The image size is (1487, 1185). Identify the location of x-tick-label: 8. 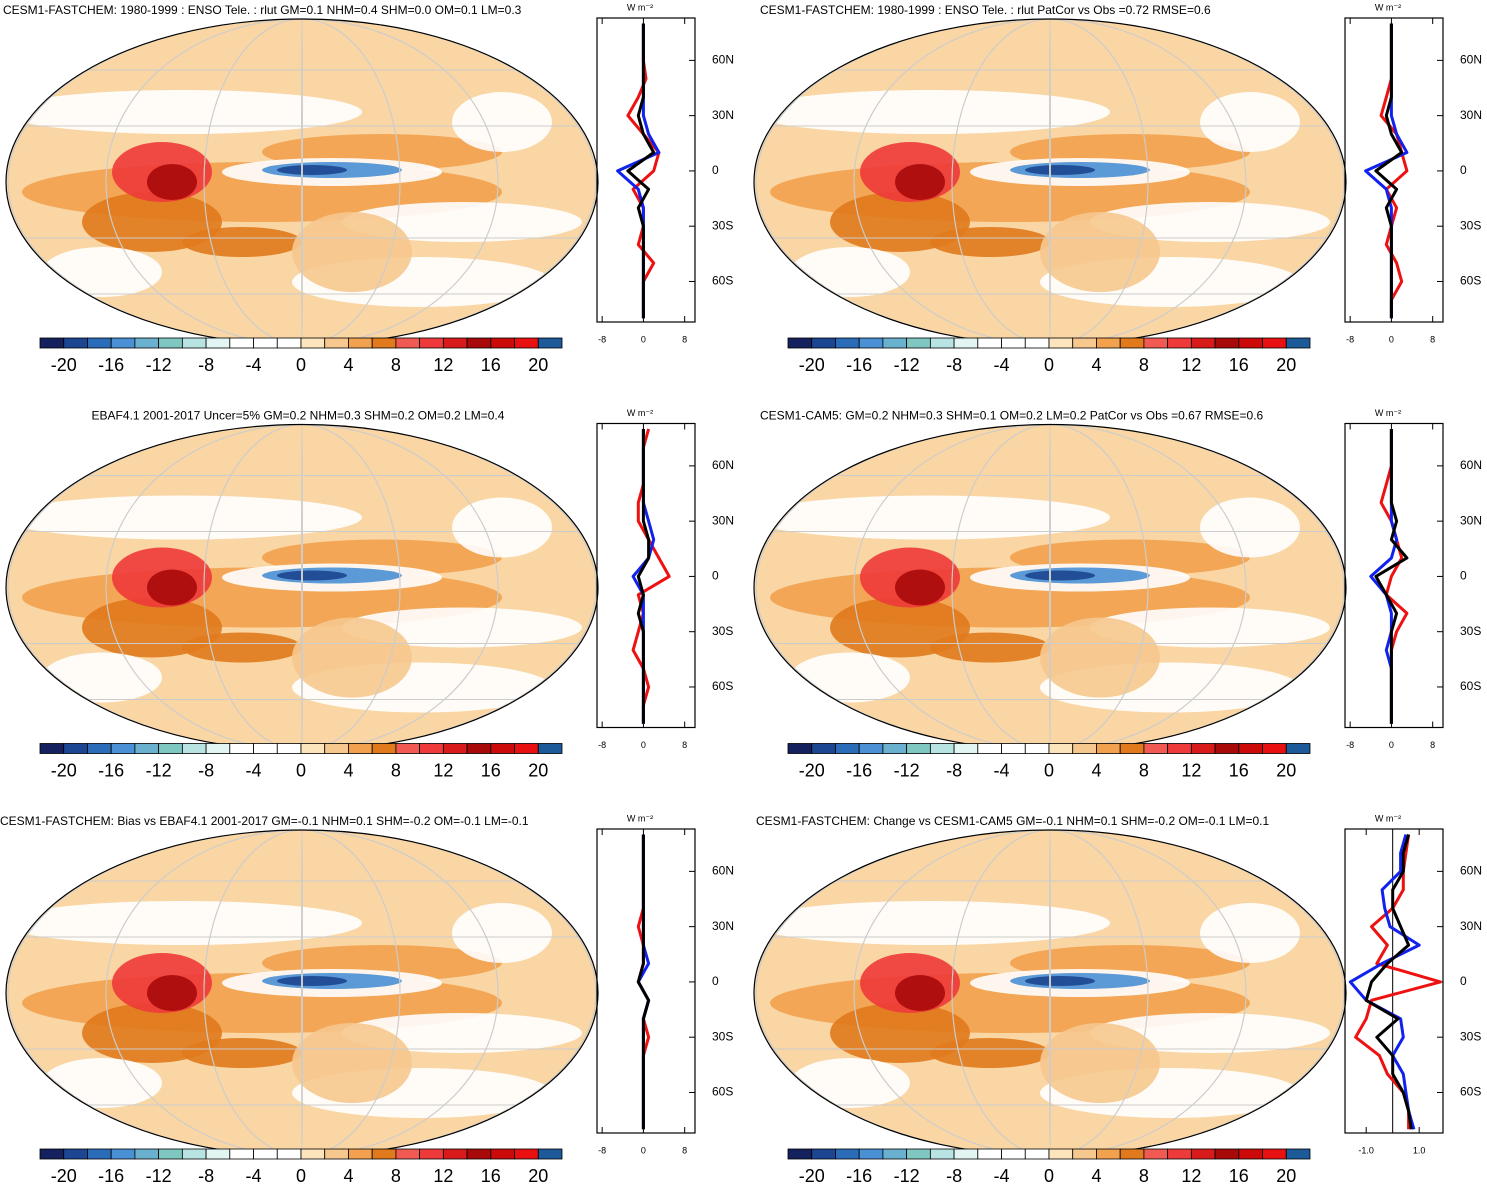
(1432, 339).